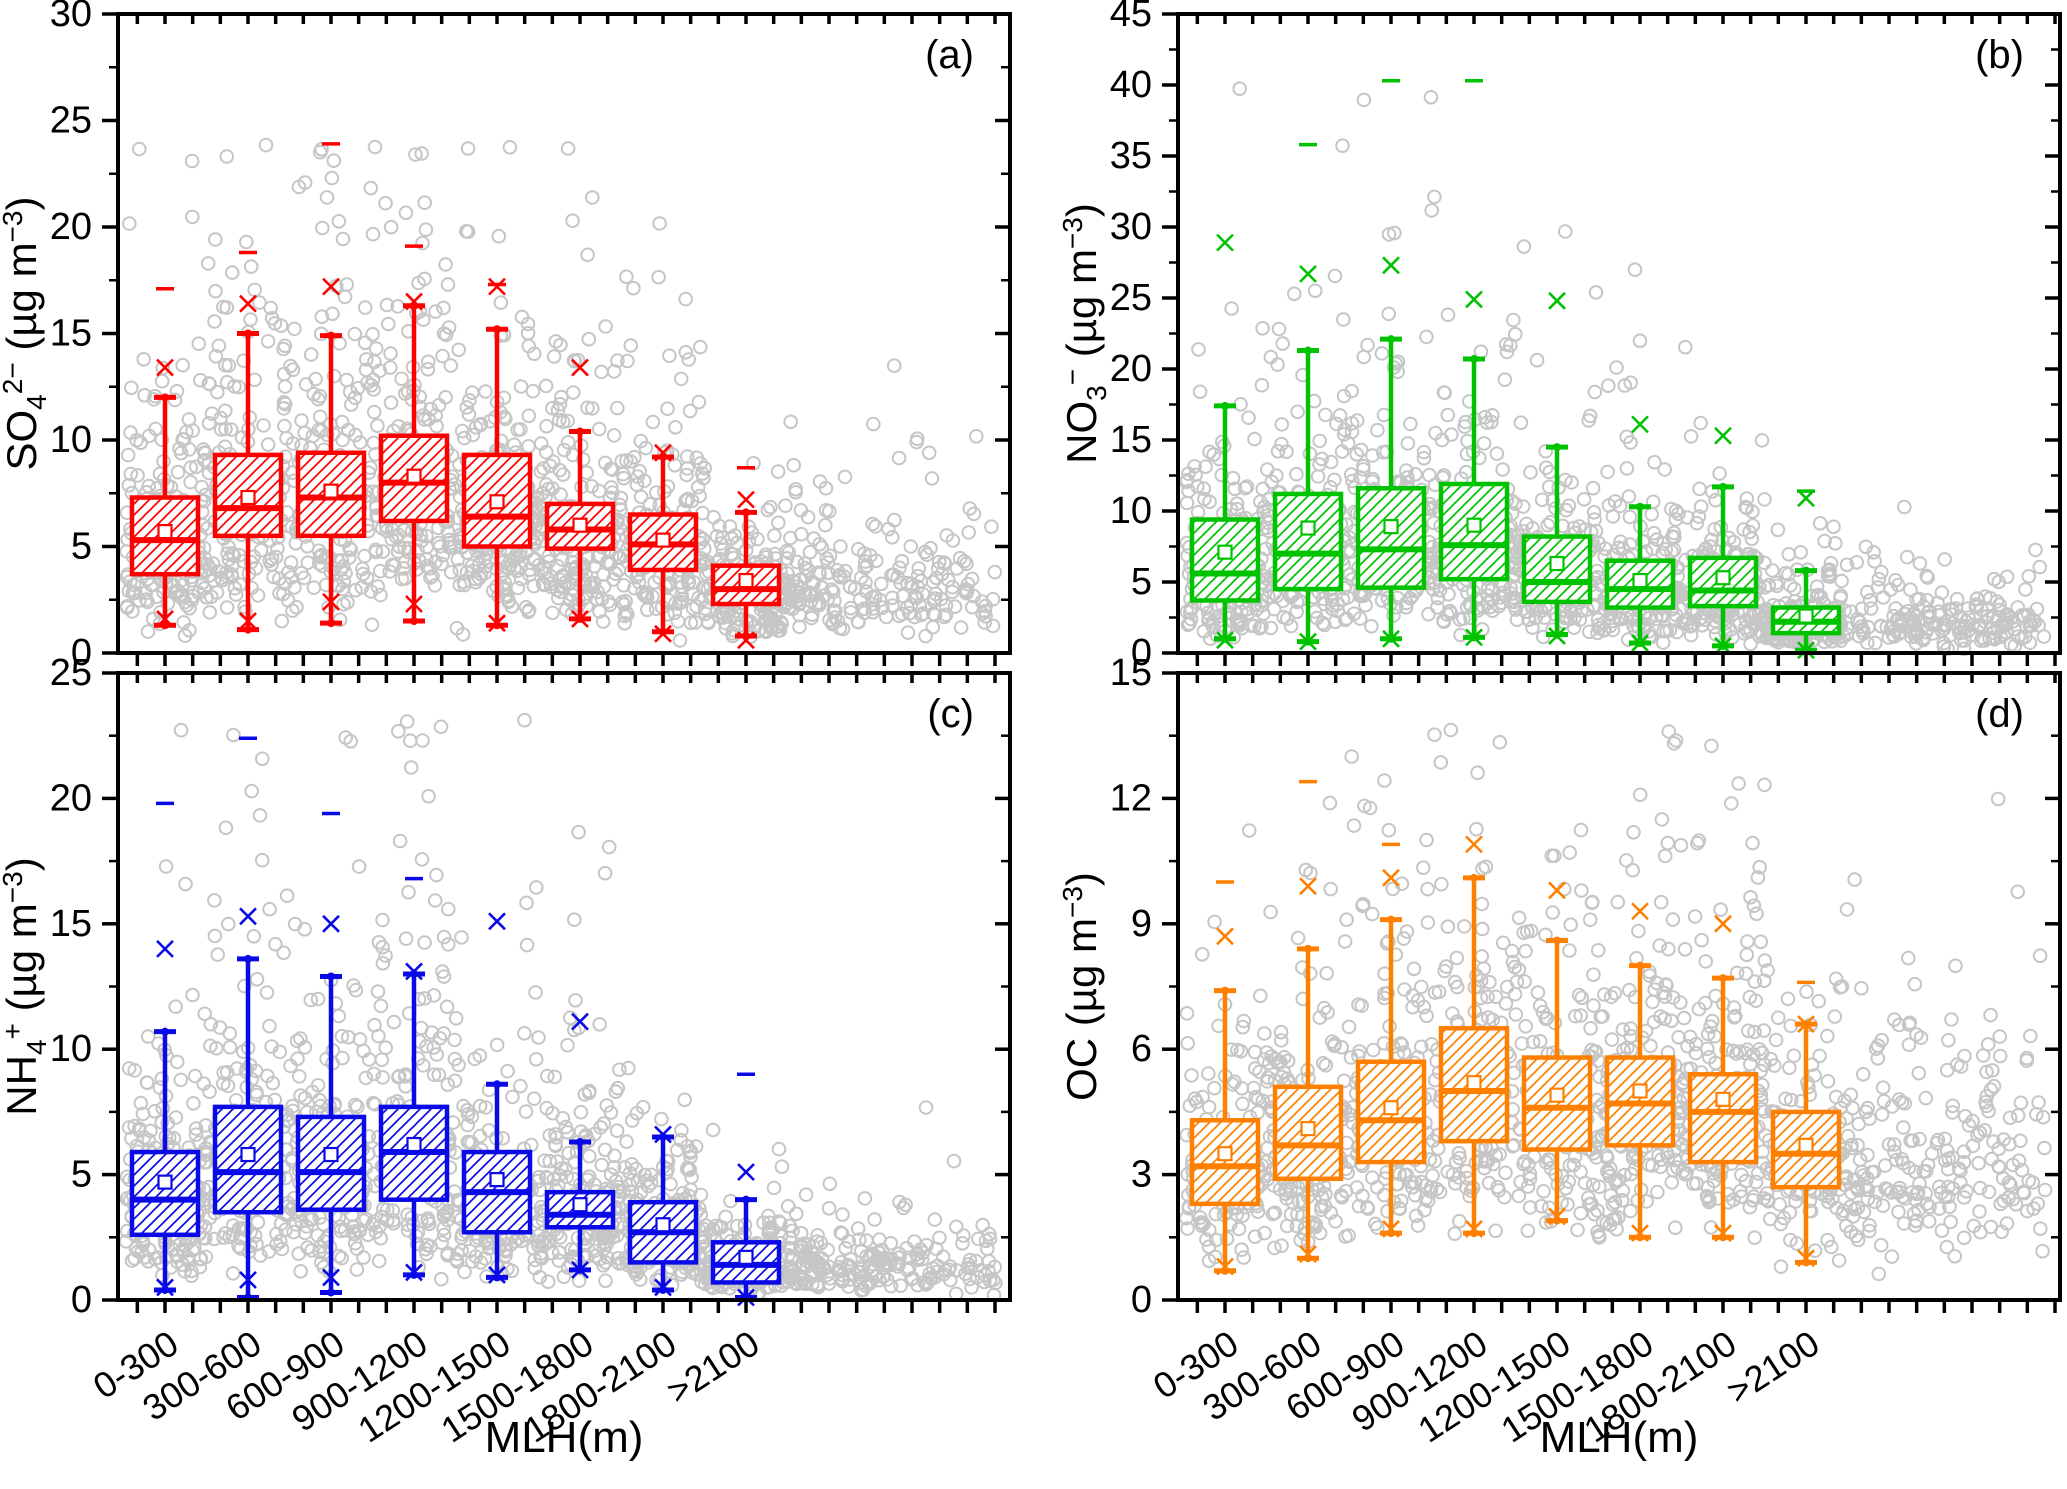 This screenshot has height=1489, width=2067. I want to click on x-axis-title: MLH(m), so click(1619, 1437).